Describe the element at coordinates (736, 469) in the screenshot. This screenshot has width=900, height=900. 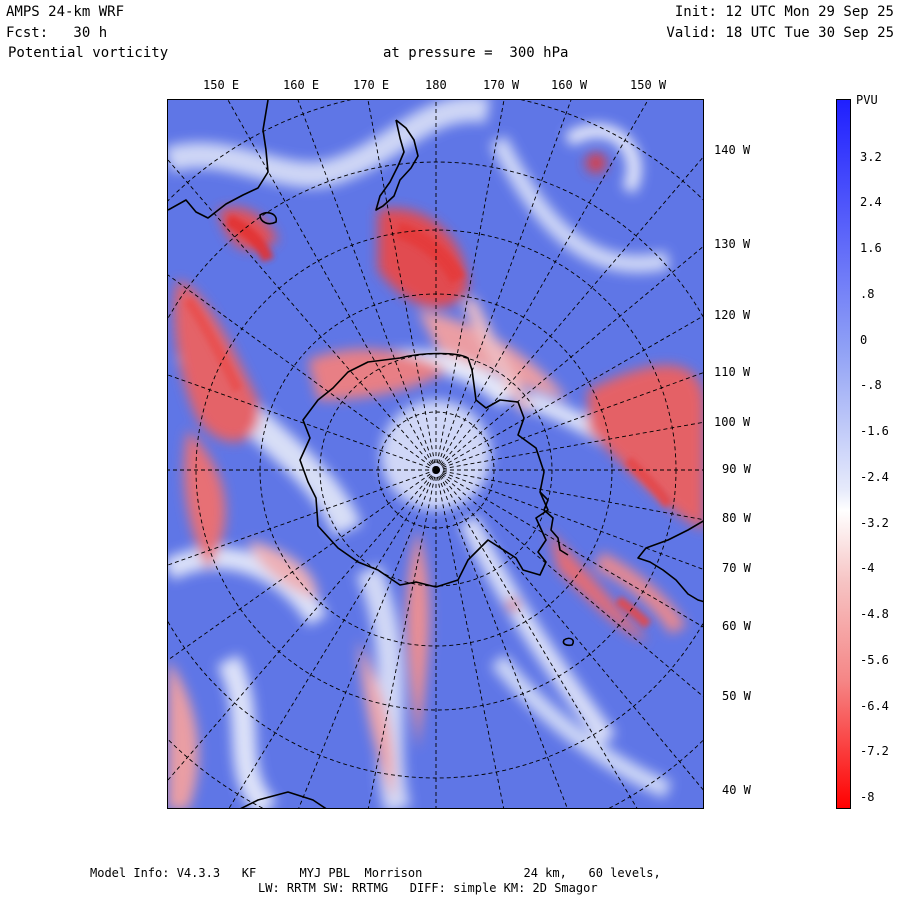
I see `lon-label-right: 90 W` at that location.